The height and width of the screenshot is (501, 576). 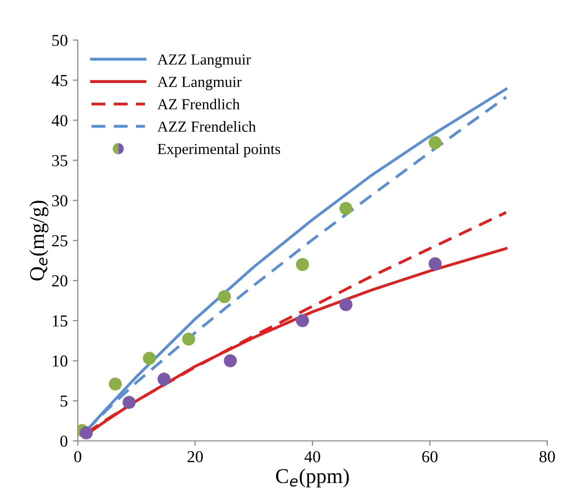 What do you see at coordinates (60, 40) in the screenshot?
I see `y-tick-label: 50` at bounding box center [60, 40].